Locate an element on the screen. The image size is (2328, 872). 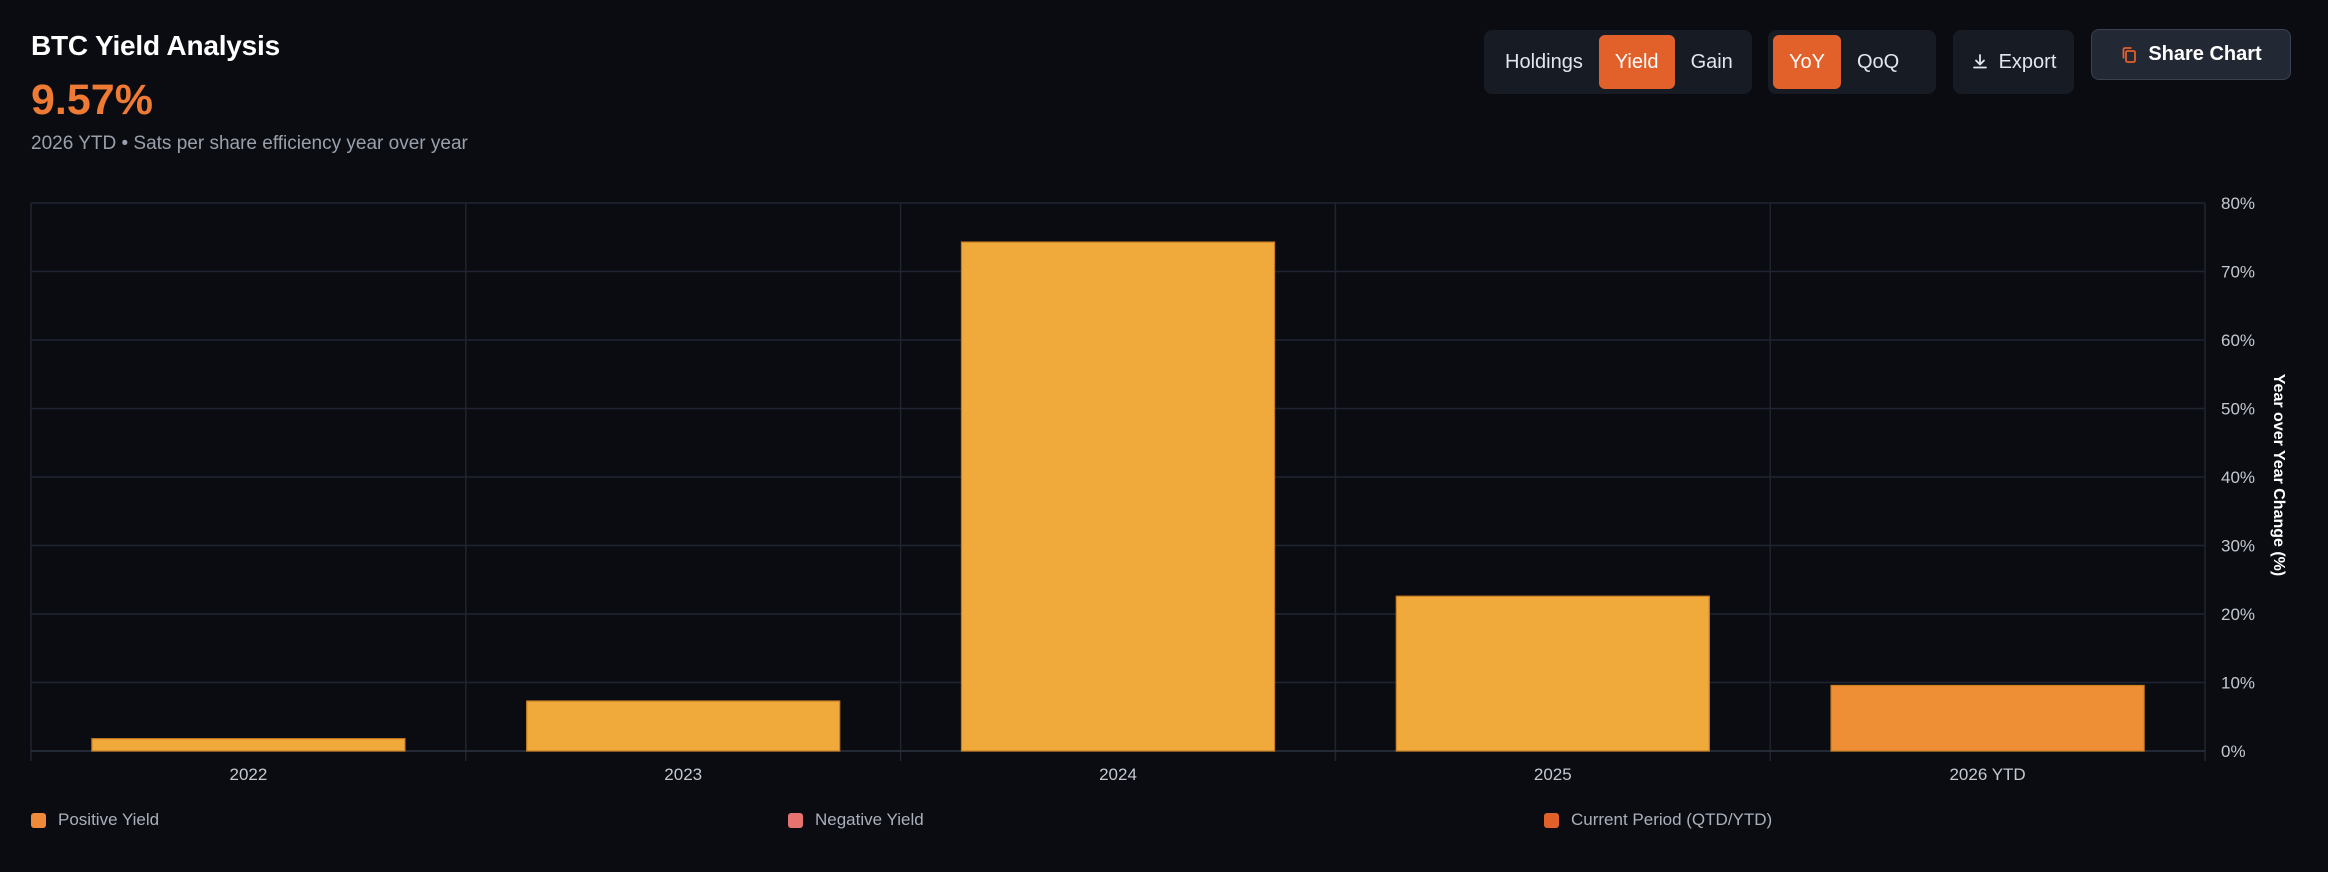
period-toggle-group: YoY QoQ is located at coordinates (1852, 62).